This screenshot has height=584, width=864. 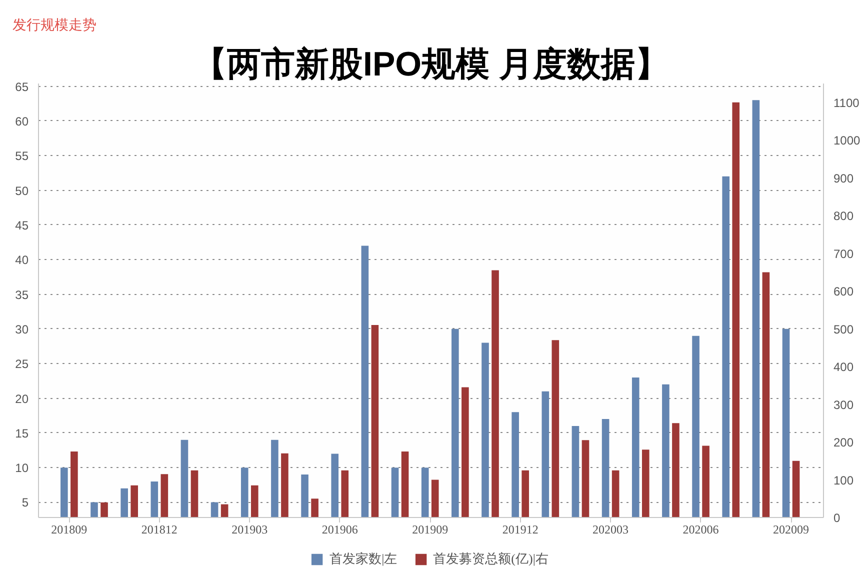 What do you see at coordinates (844, 216) in the screenshot?
I see `y2-tick-label: 800` at bounding box center [844, 216].